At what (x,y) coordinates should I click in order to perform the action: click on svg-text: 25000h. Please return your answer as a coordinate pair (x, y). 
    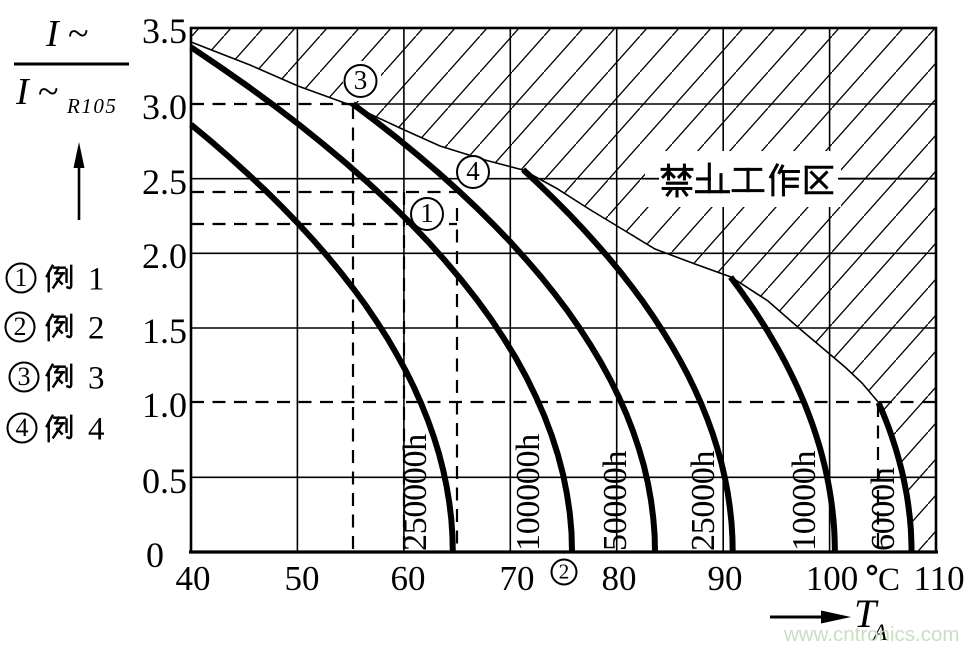
    Looking at the image, I should click on (703, 500).